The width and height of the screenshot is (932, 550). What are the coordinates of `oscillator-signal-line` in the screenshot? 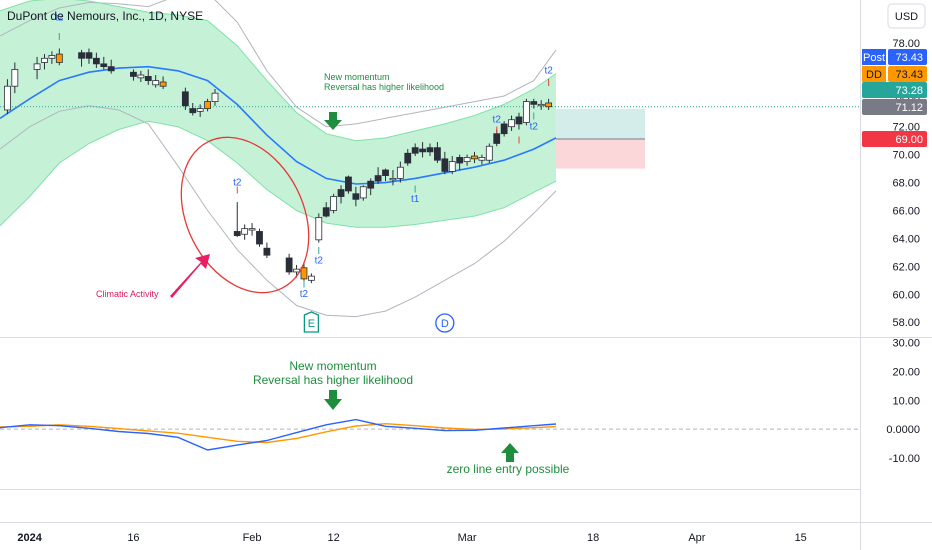 It's located at (278, 433).